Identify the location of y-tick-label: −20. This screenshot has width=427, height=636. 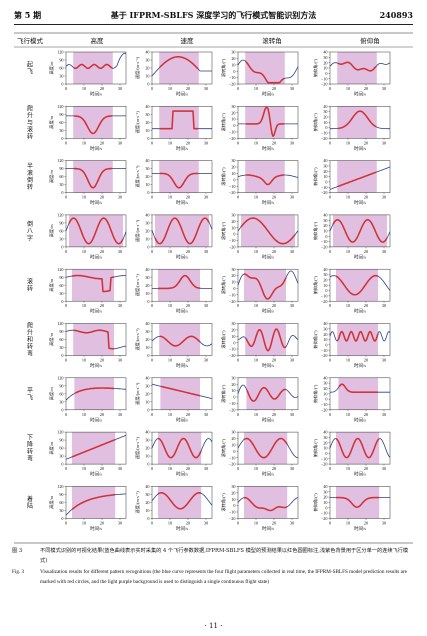
(324, 84).